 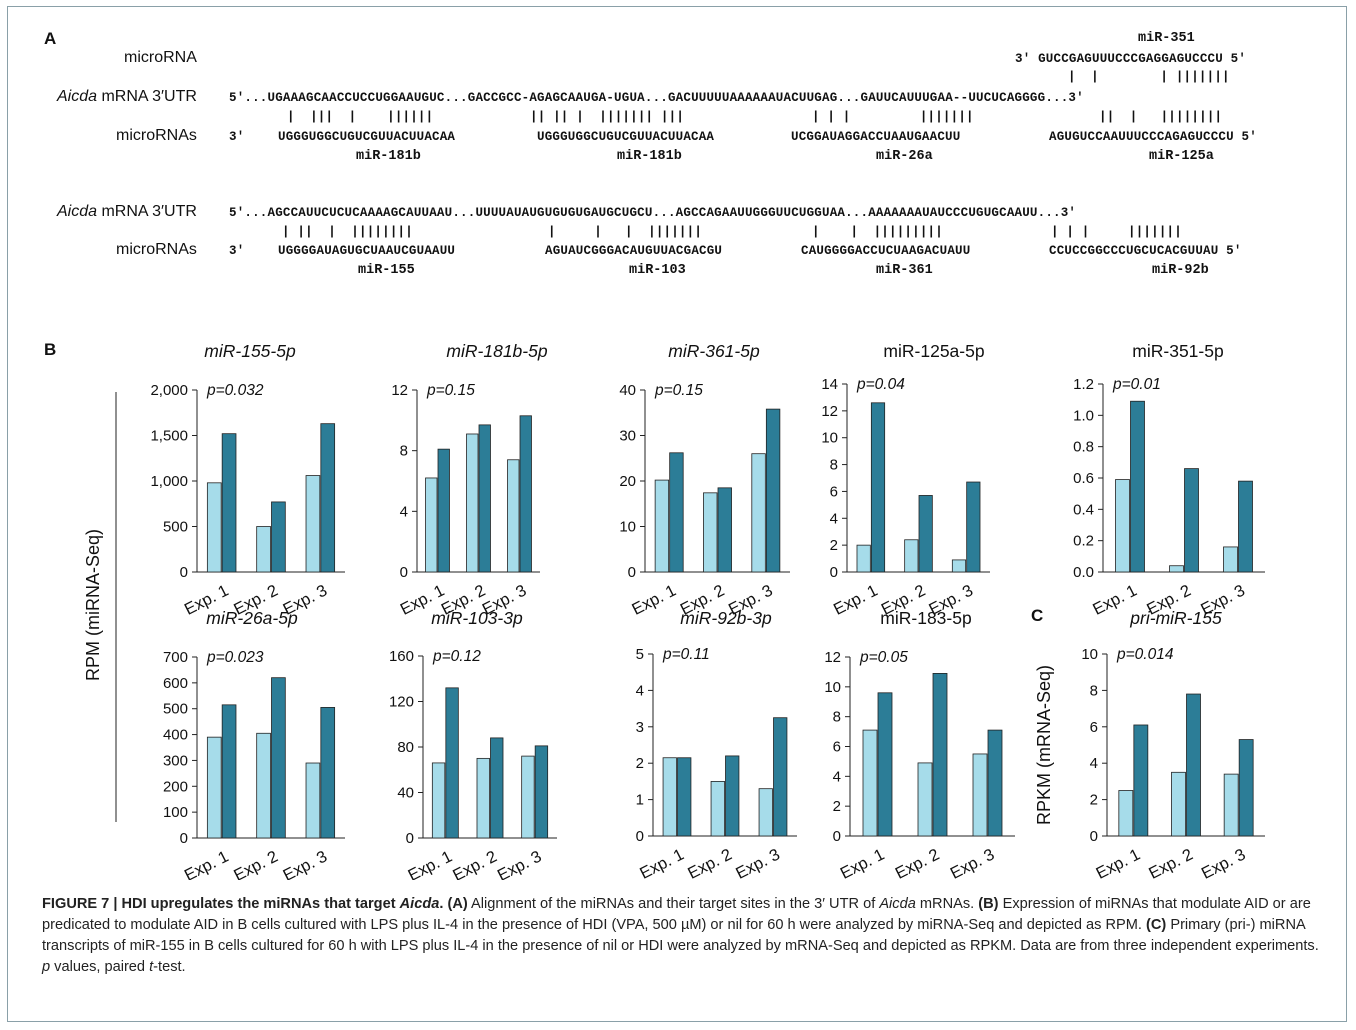 I want to click on chart-5-xtick-label-2: Exp. 3, so click(x=305, y=864).